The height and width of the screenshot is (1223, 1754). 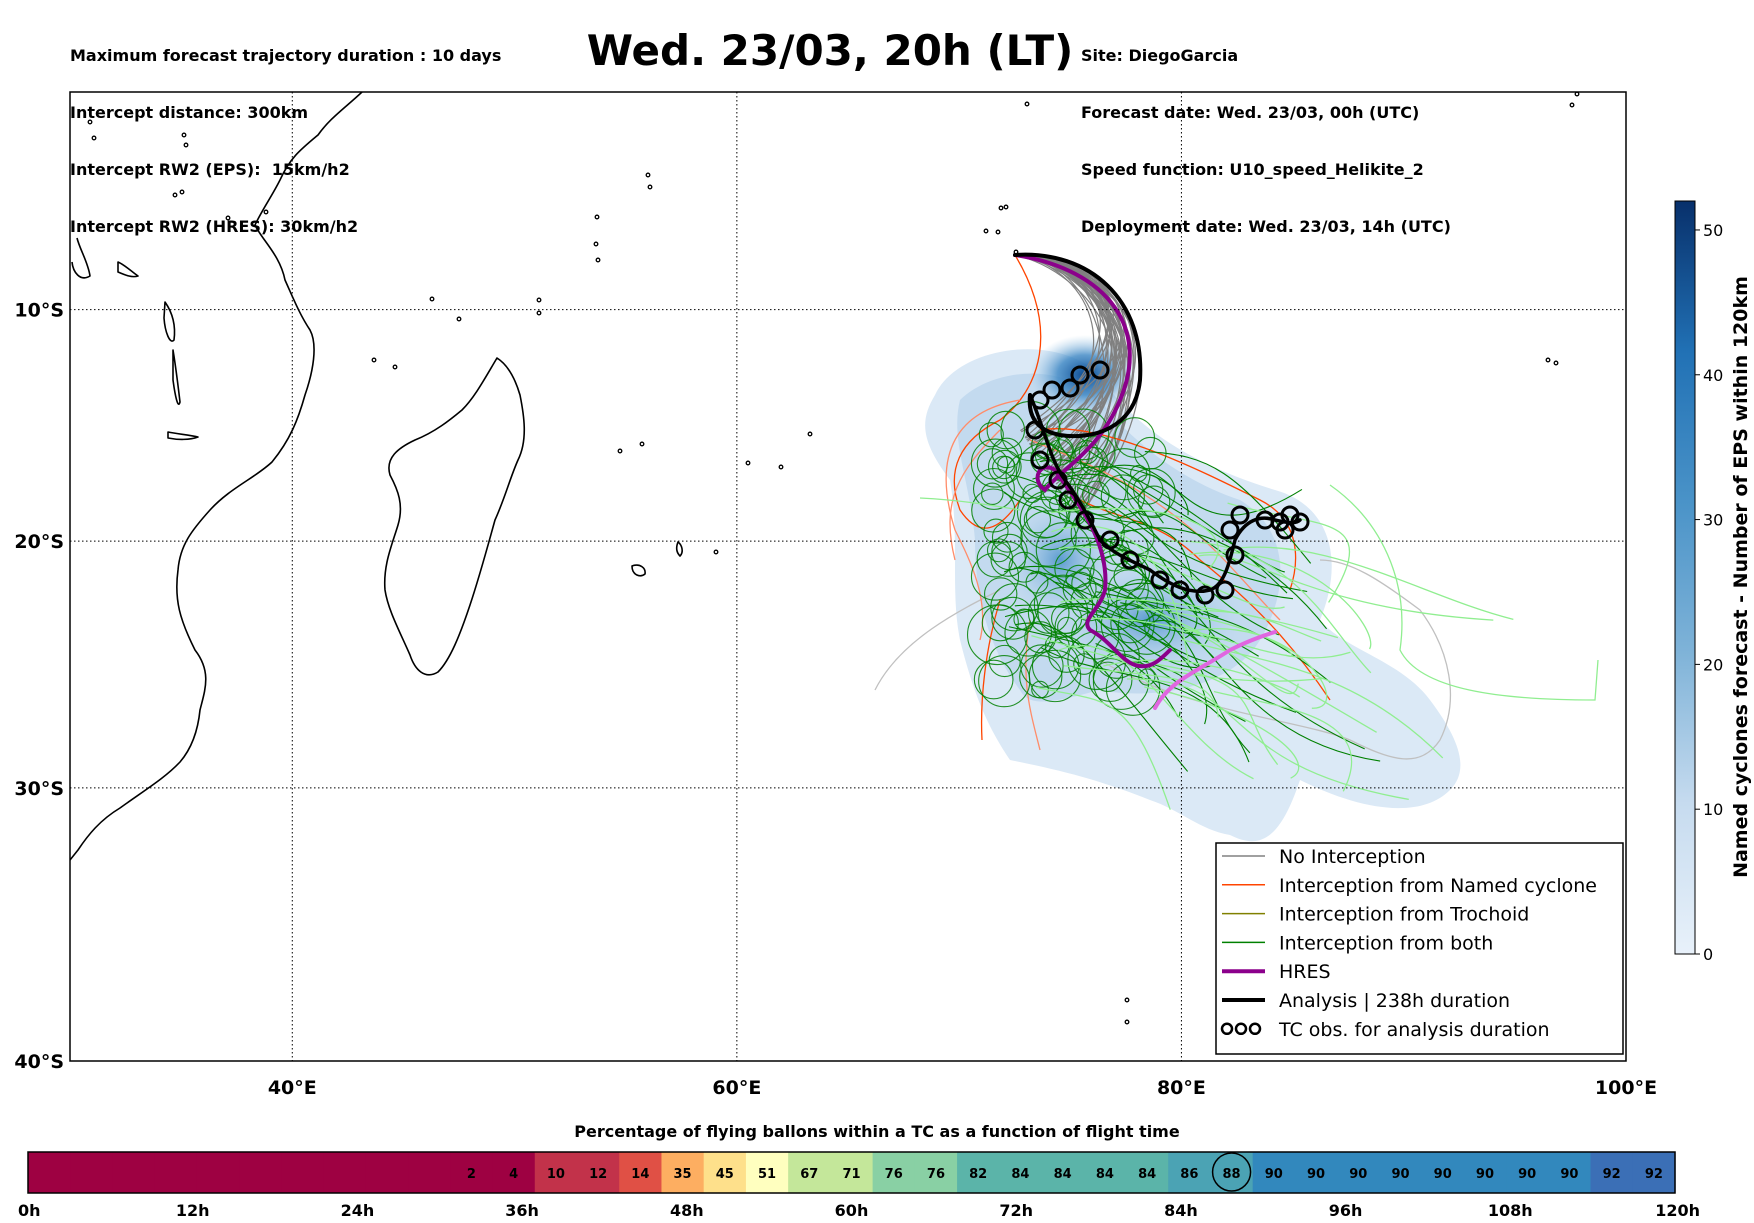 I want to click on colorbar-tick-label: 50, so click(x=1713, y=230).